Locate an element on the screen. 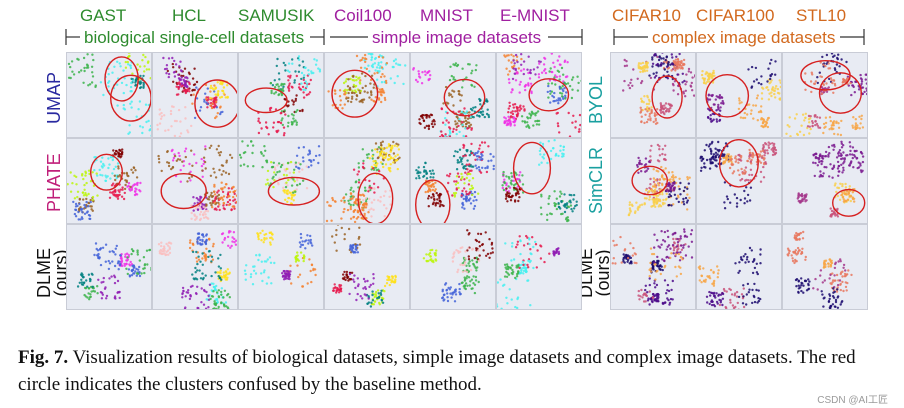  scatter-panel-left-r1-c2 is located at coordinates (281, 181).